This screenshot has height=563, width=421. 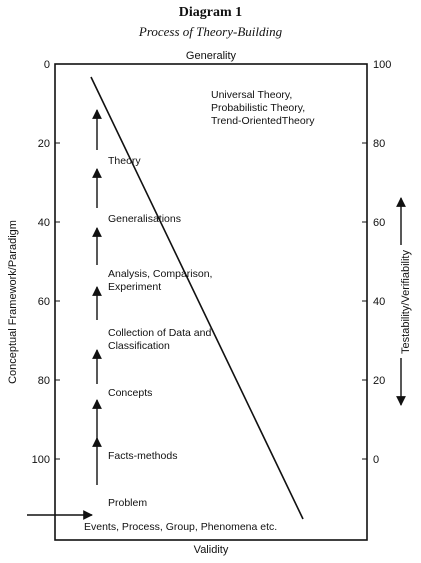 I want to click on right-axis: 100 80 60 40 20 0, so click(x=376, y=262).